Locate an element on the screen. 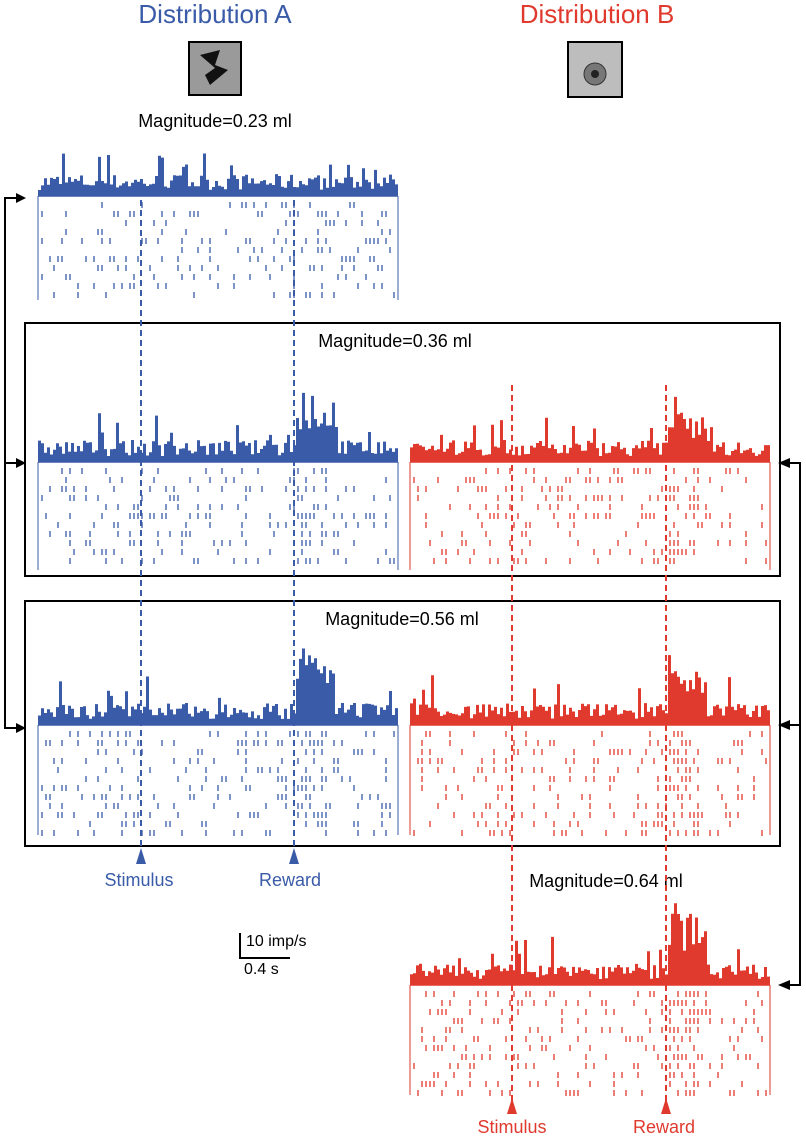 The image size is (806, 1137). distribution-a-title: Distribution A is located at coordinates (215, 14).